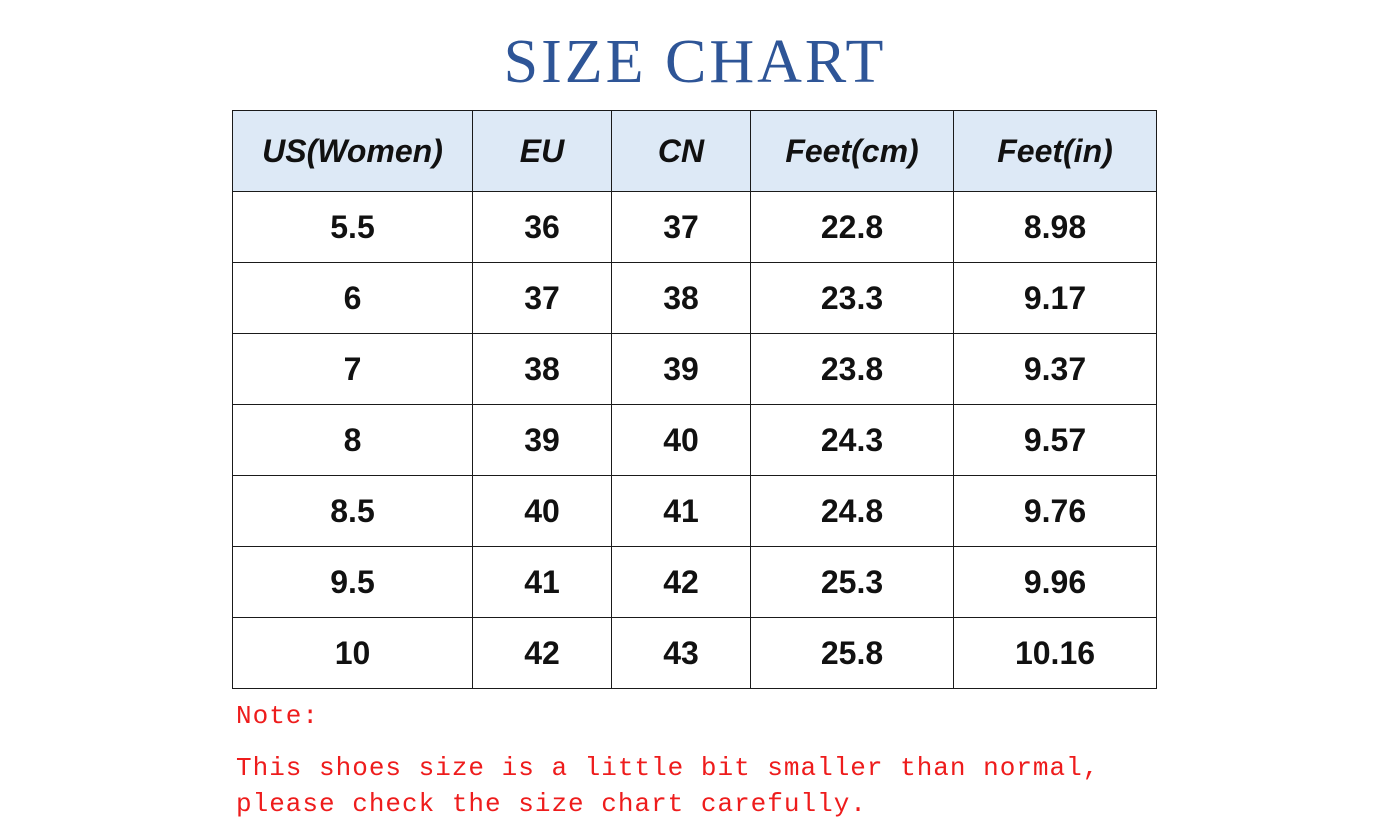 Image resolution: width=1400 pixels, height=840 pixels. I want to click on cell-feet-cm: 25.8, so click(852, 653).